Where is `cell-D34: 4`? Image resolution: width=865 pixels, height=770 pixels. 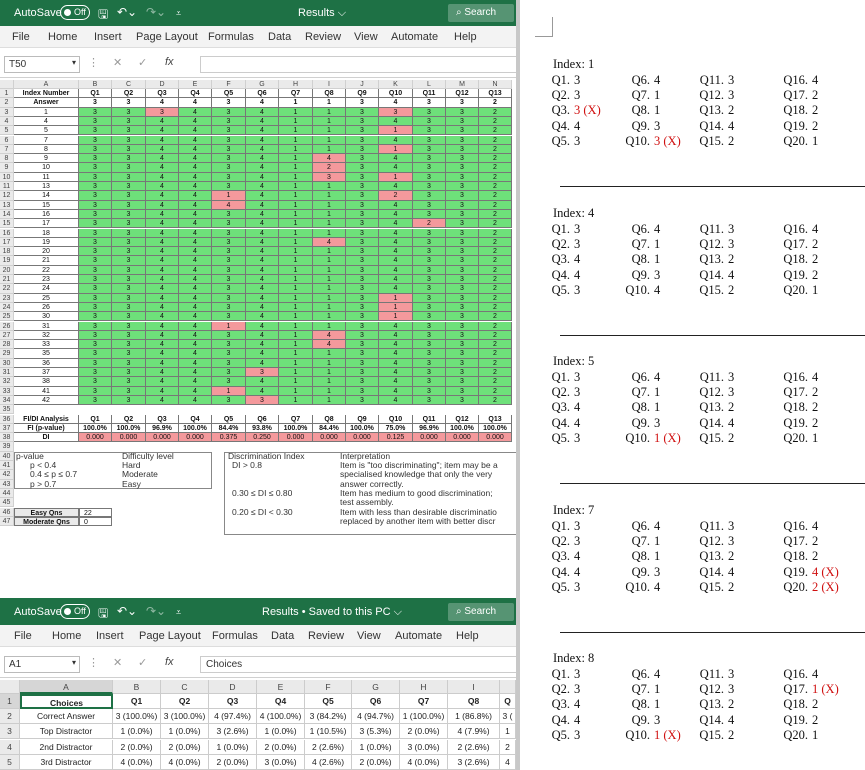 cell-D34: 4 is located at coordinates (162, 400).